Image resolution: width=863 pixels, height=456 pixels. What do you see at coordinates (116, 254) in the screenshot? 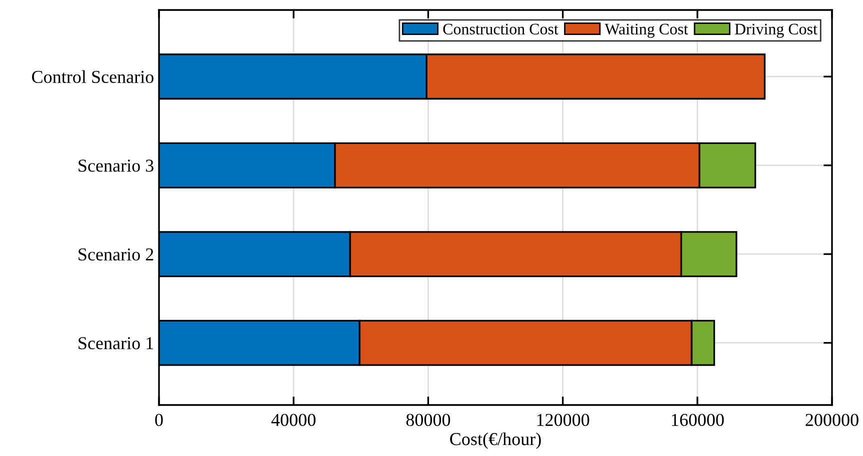
I see `y-tick-label: Scenario 2` at bounding box center [116, 254].